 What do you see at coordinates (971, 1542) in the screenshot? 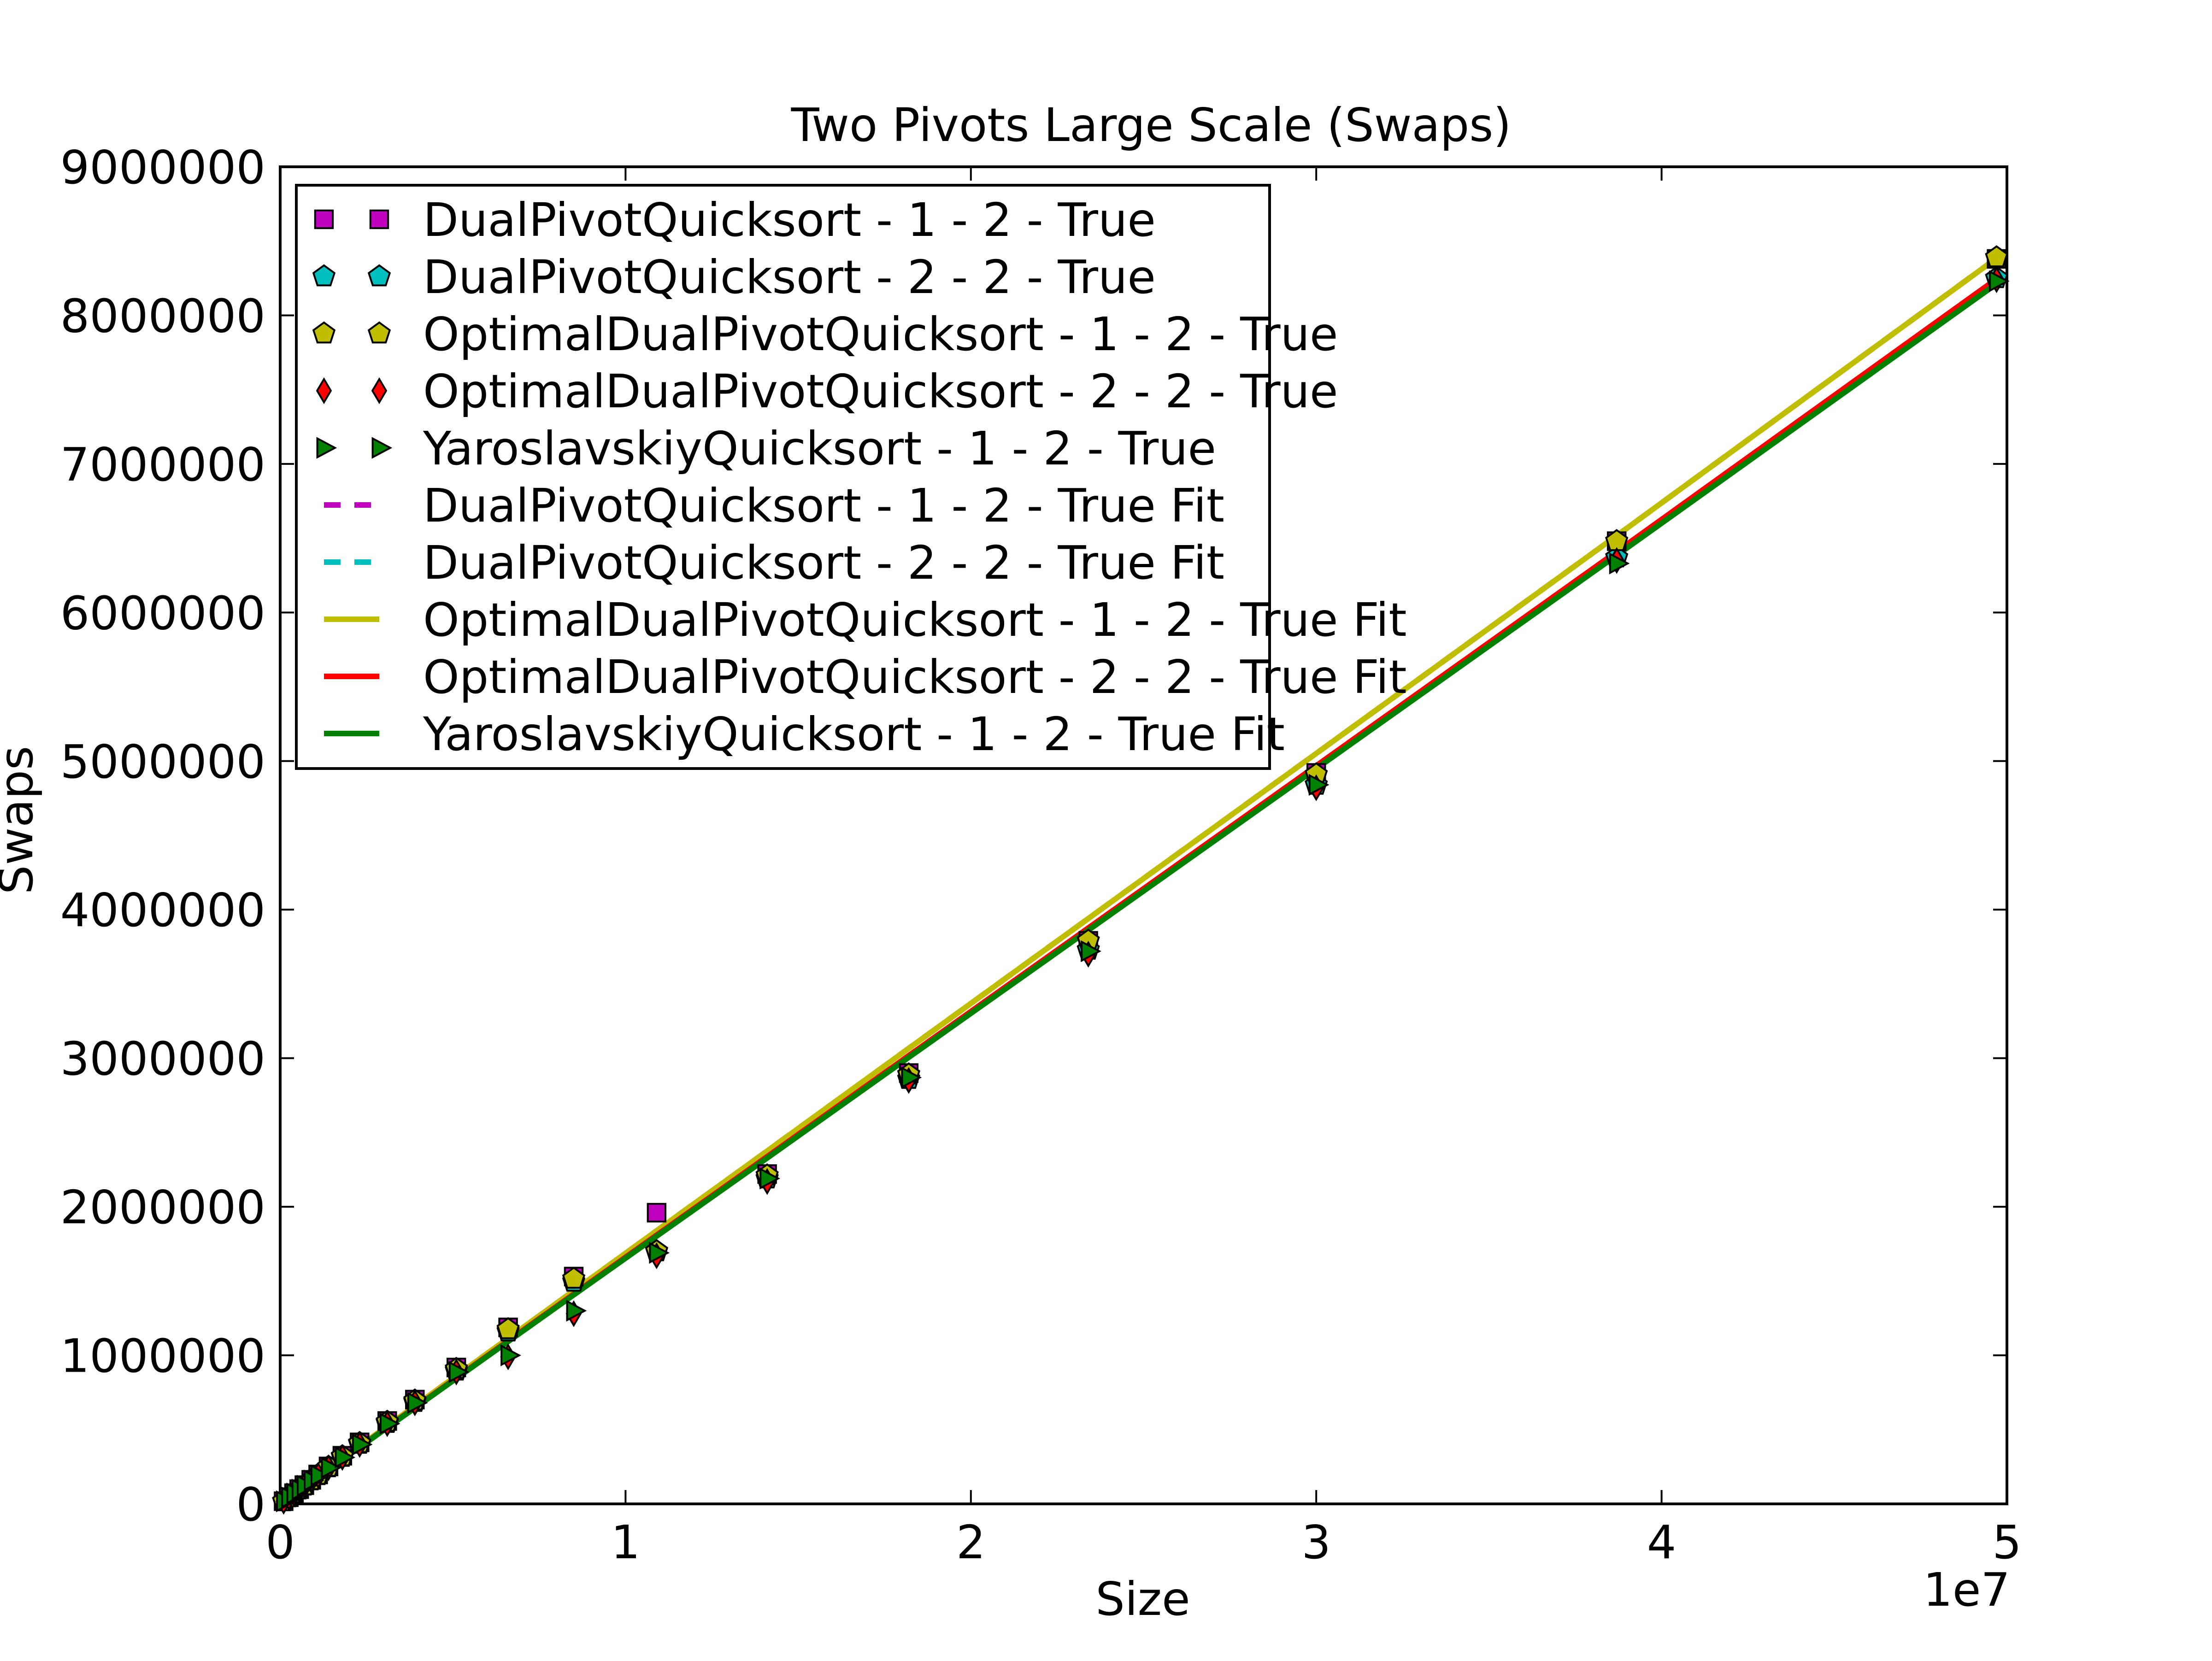
I see `x-tick-label: 2` at bounding box center [971, 1542].